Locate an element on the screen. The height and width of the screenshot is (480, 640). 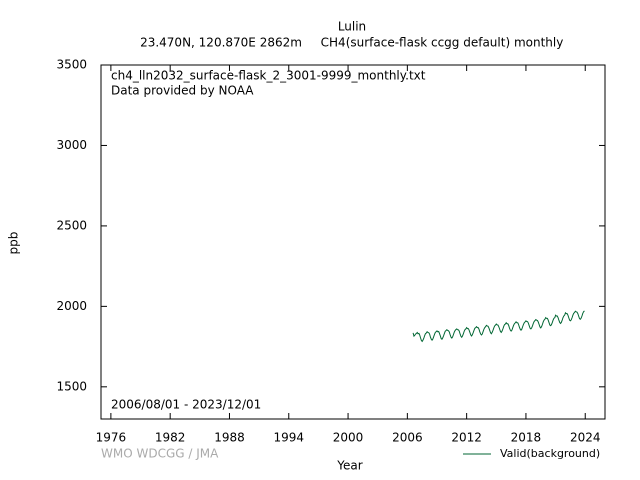
x-tick-label: 2018 is located at coordinates (526, 438).